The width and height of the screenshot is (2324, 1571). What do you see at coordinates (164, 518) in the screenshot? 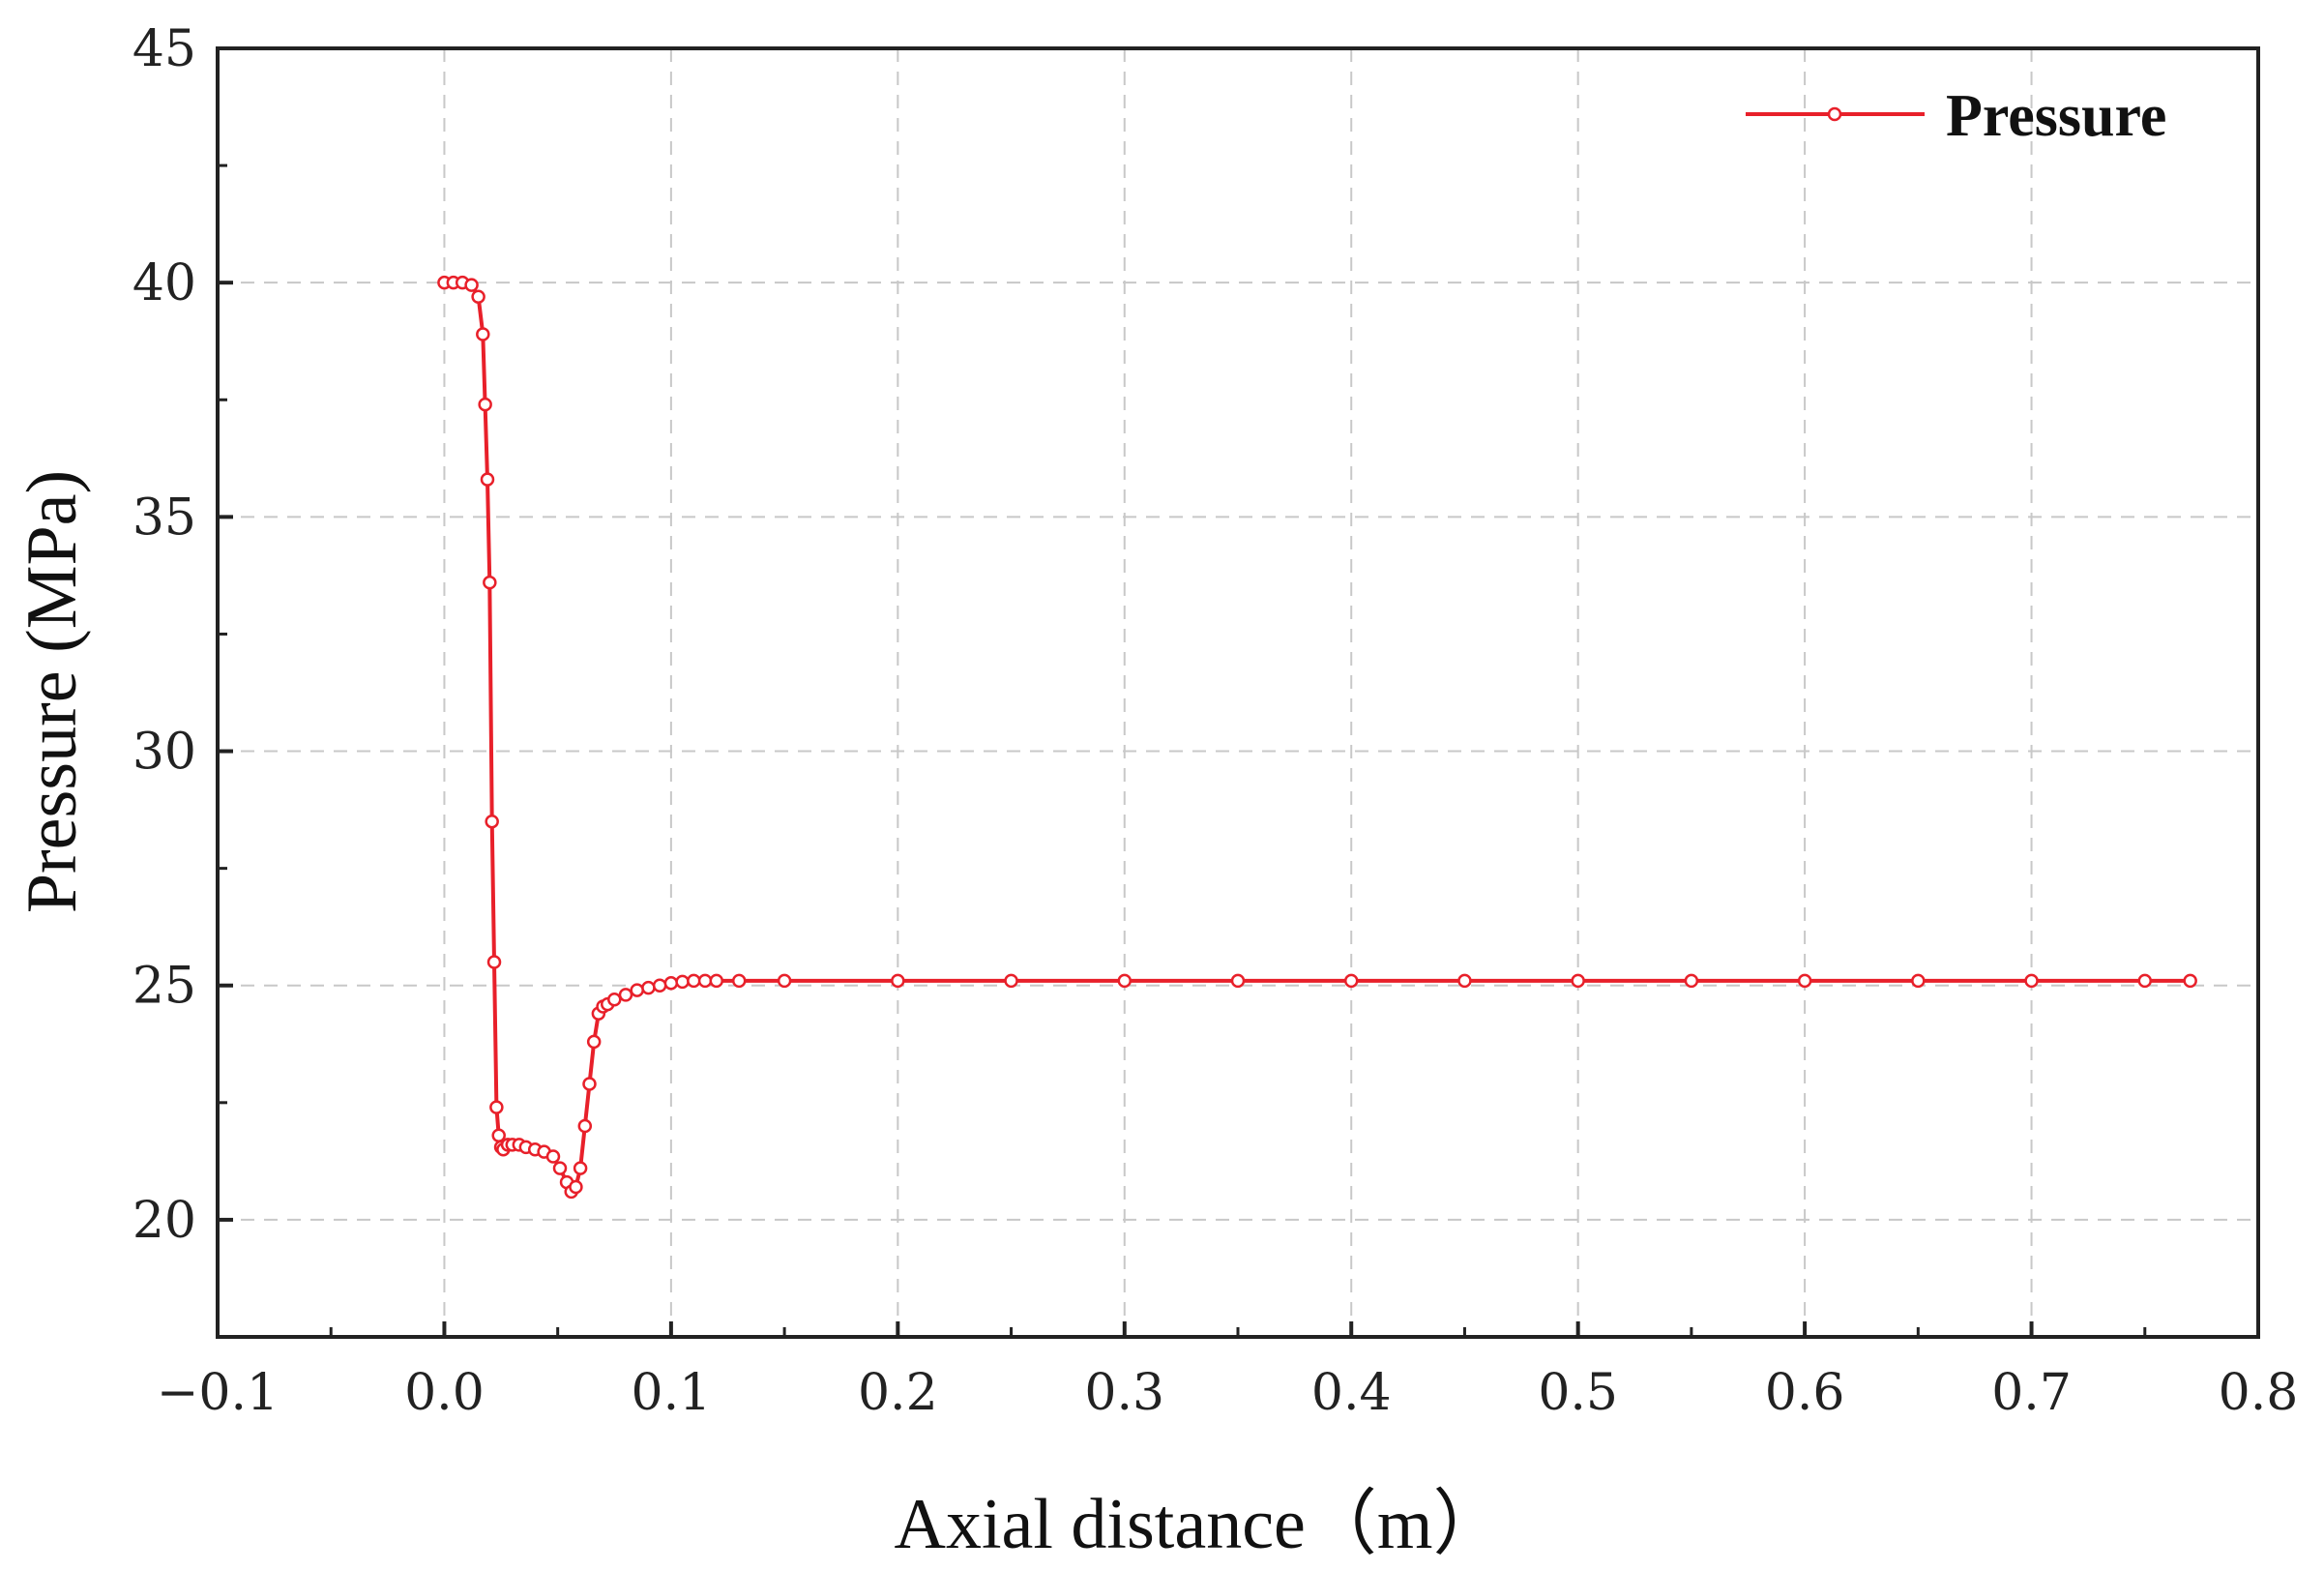
I see `y-tick-label: 35` at bounding box center [164, 518].